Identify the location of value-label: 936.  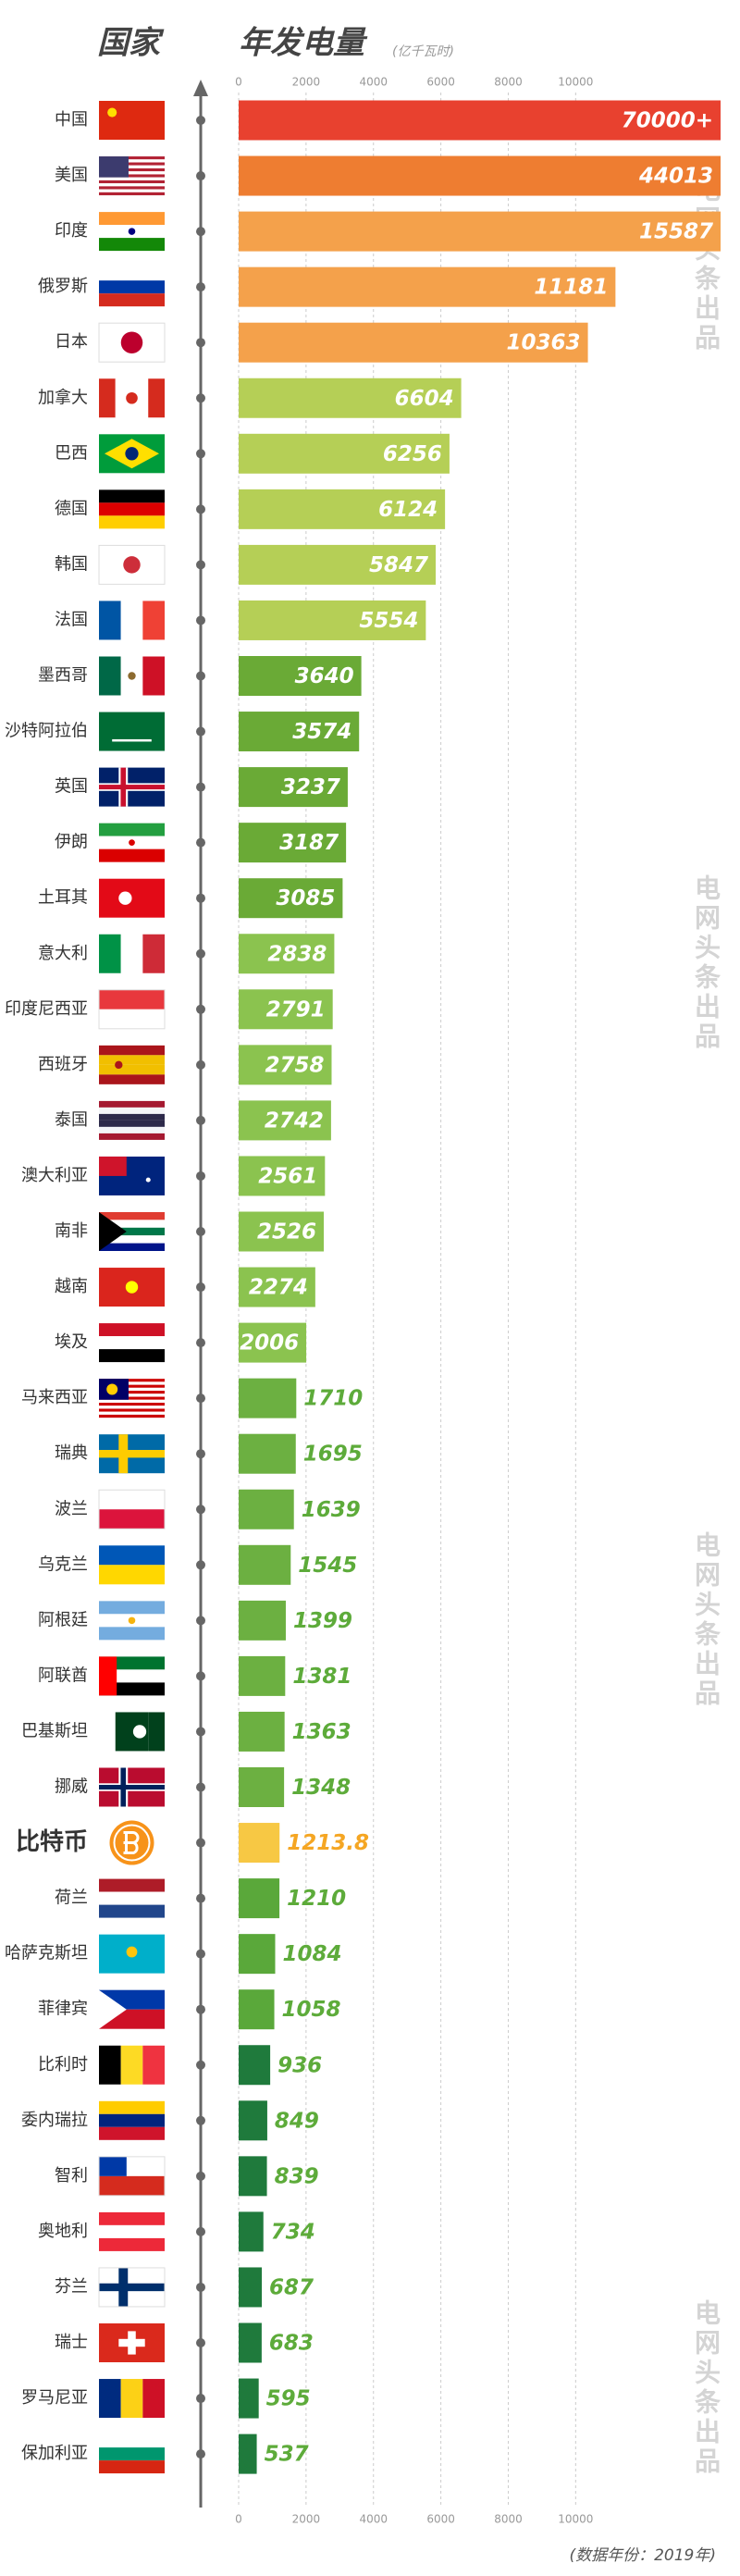
(300, 2065).